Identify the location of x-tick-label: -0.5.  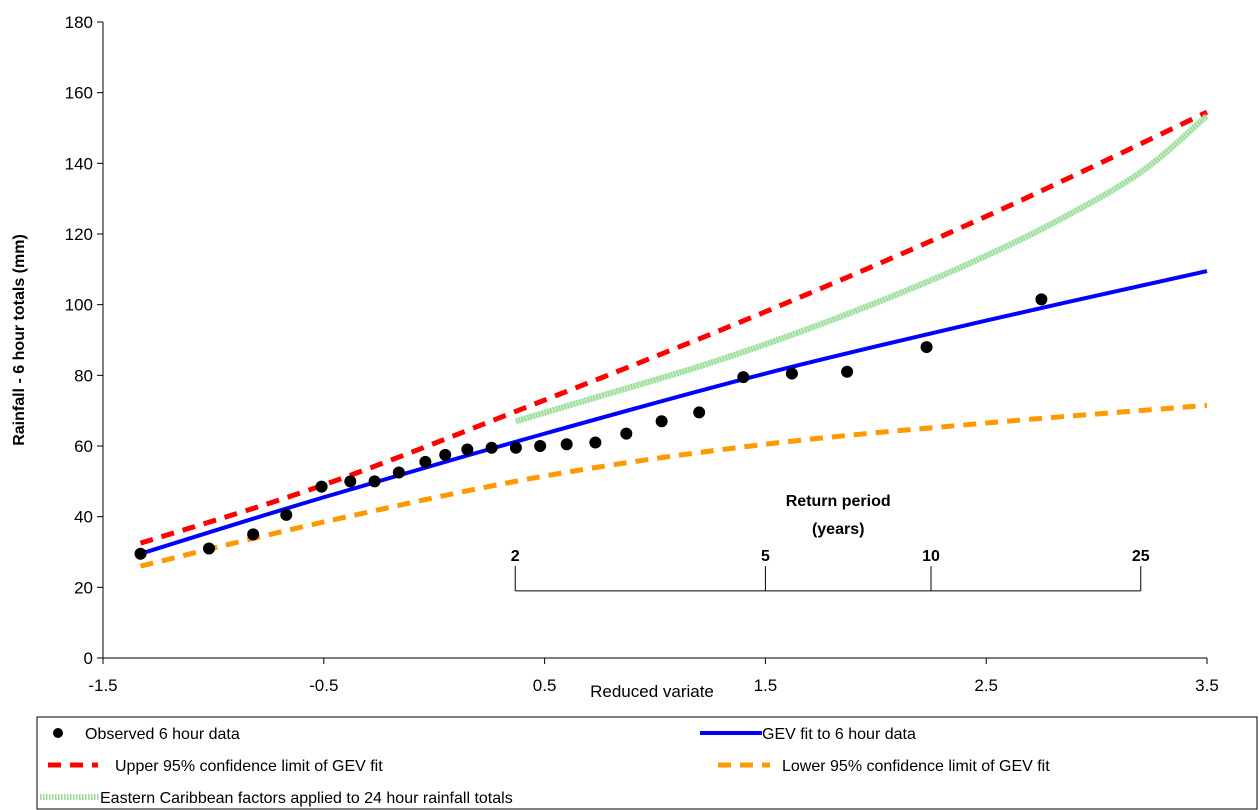
(323, 685).